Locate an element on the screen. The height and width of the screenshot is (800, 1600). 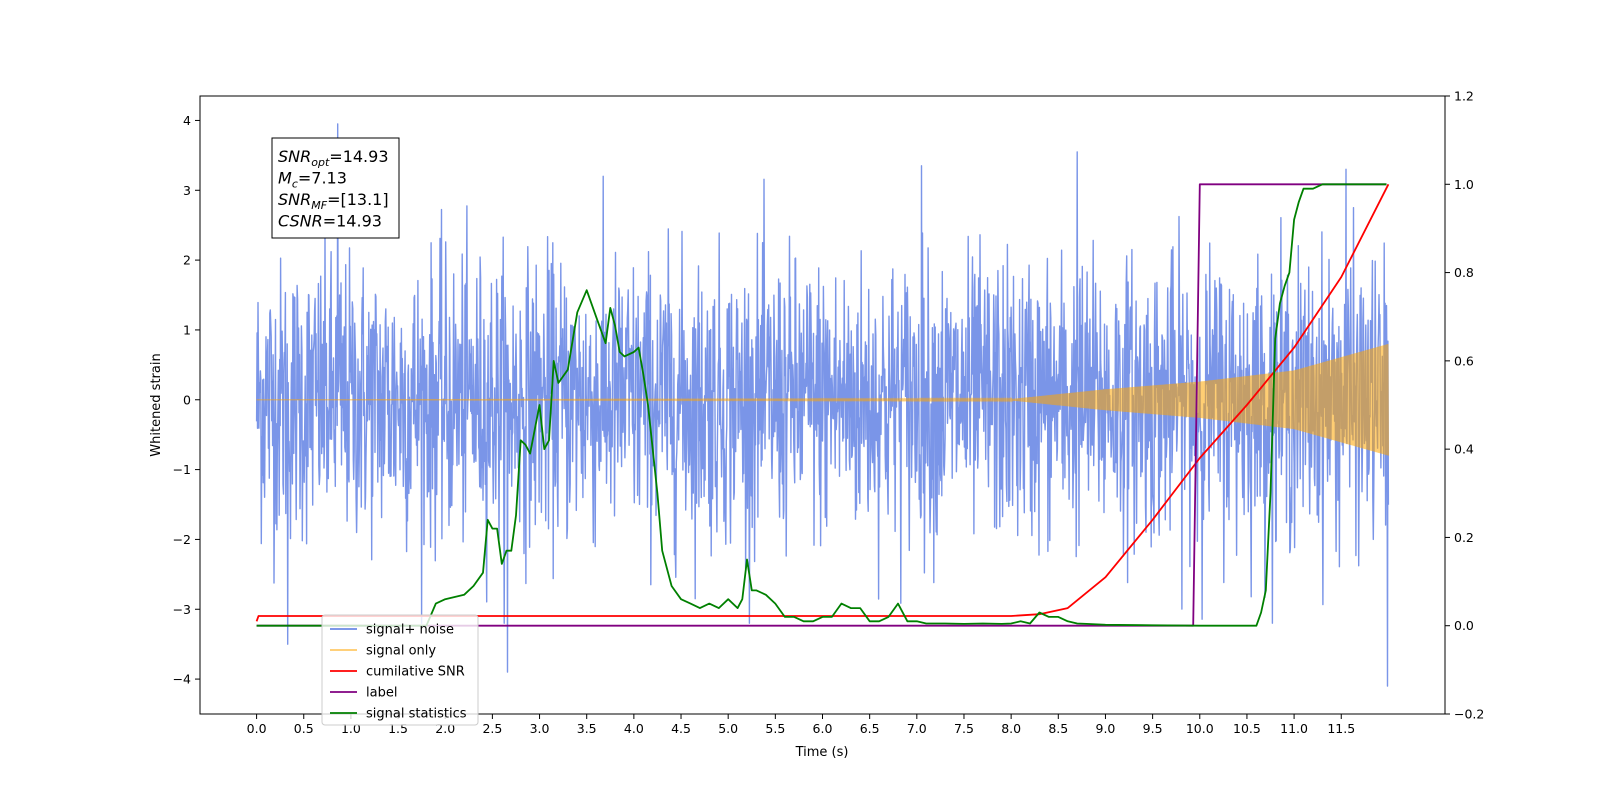
y-axis-right: 1.2 1.0 0.8 0.6 0.4 0.2 0.0 −0.2 is located at coordinates (1464, 405).